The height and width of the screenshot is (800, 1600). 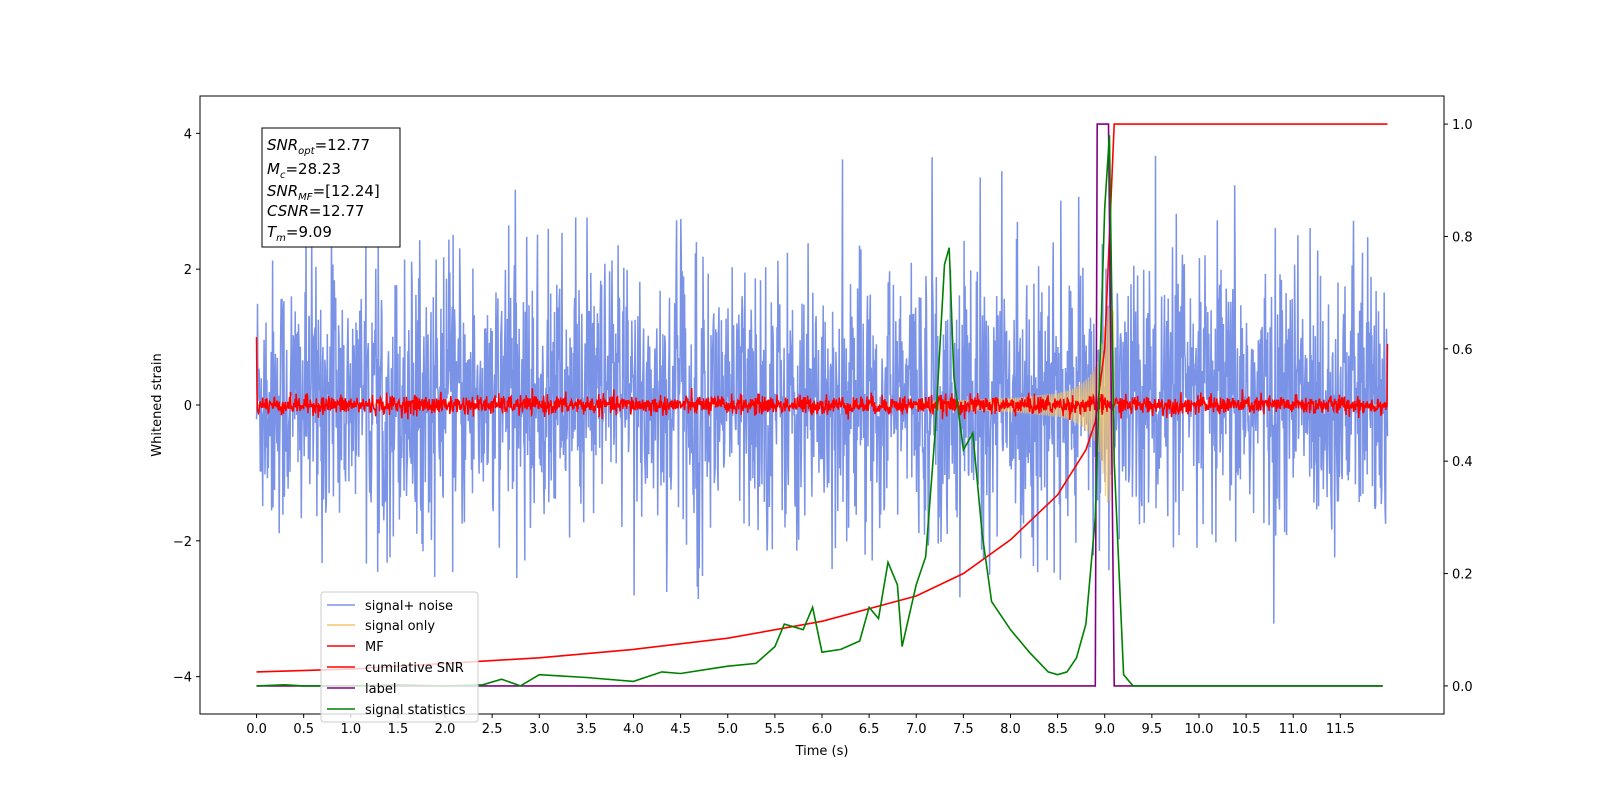 I want to click on info-snr-opt: SNRopt=12.77, so click(x=318, y=146).